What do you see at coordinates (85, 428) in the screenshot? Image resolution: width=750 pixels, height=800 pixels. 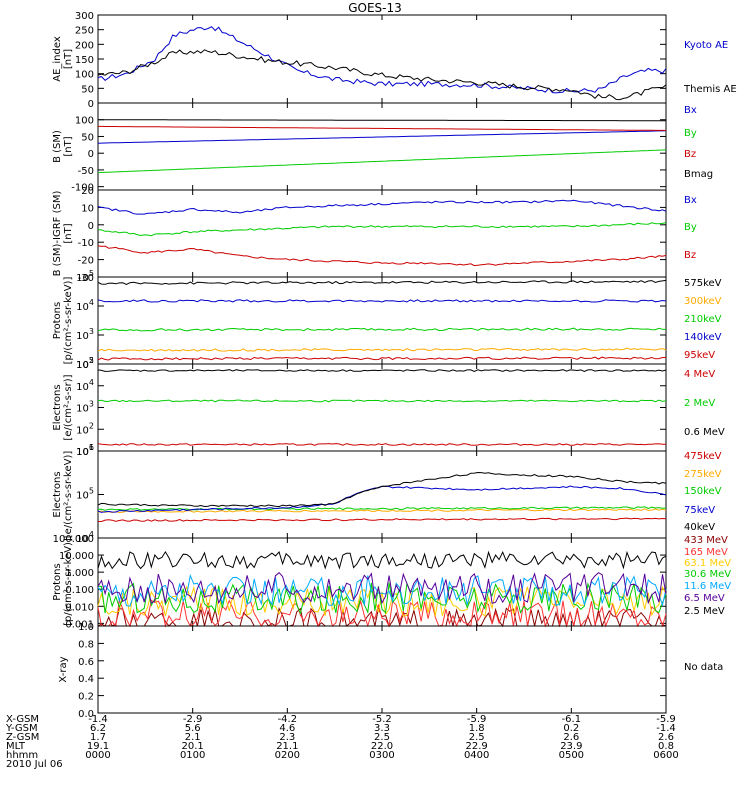 I see `y-tick-label: 102` at bounding box center [85, 428].